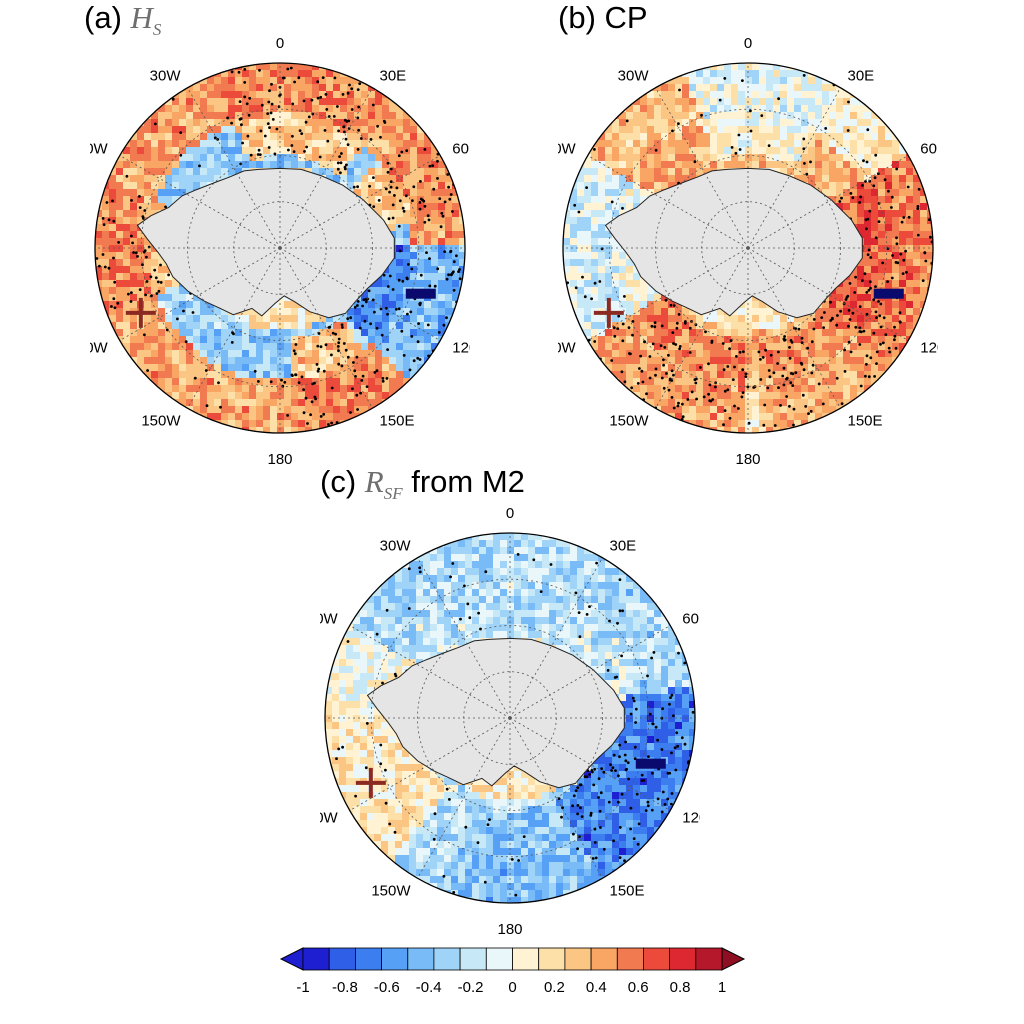 The image size is (1024, 1024). I want to click on panel-b-antarctica, so click(733, 243).